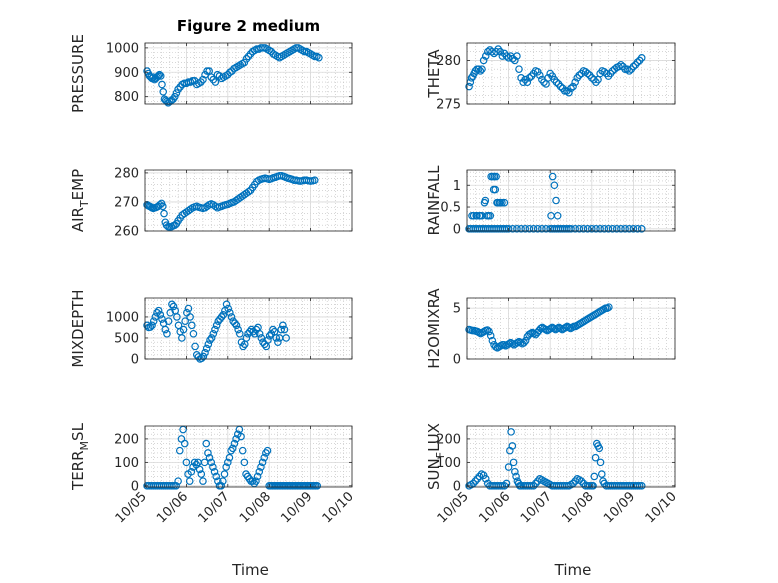 The width and height of the screenshot is (778, 583). What do you see at coordinates (126, 73) in the screenshot?
I see `y-tick-label: 900` at bounding box center [126, 73].